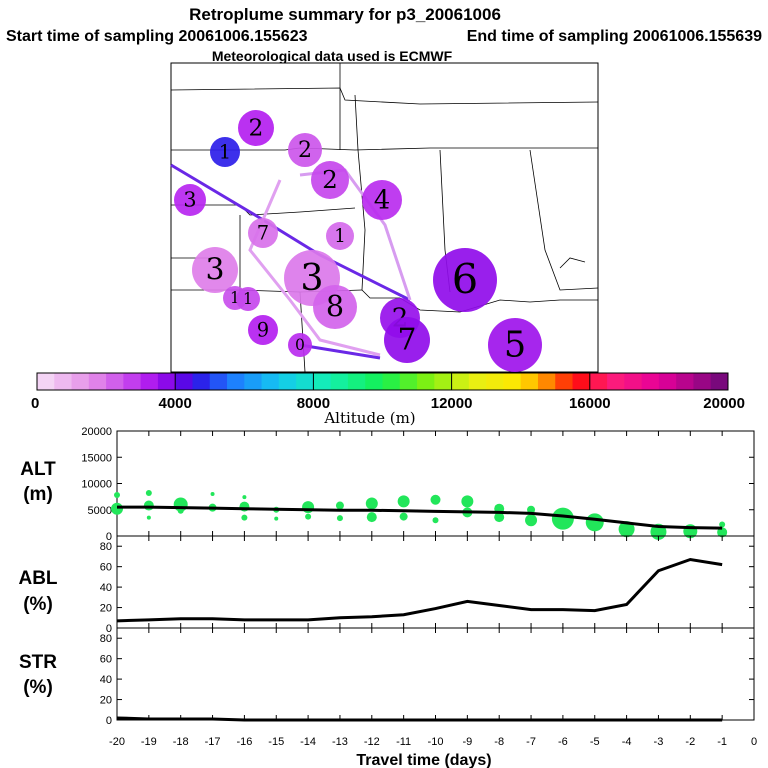 The height and width of the screenshot is (768, 768). Describe the element at coordinates (419, 590) in the screenshot. I see `abl-series-line` at that location.